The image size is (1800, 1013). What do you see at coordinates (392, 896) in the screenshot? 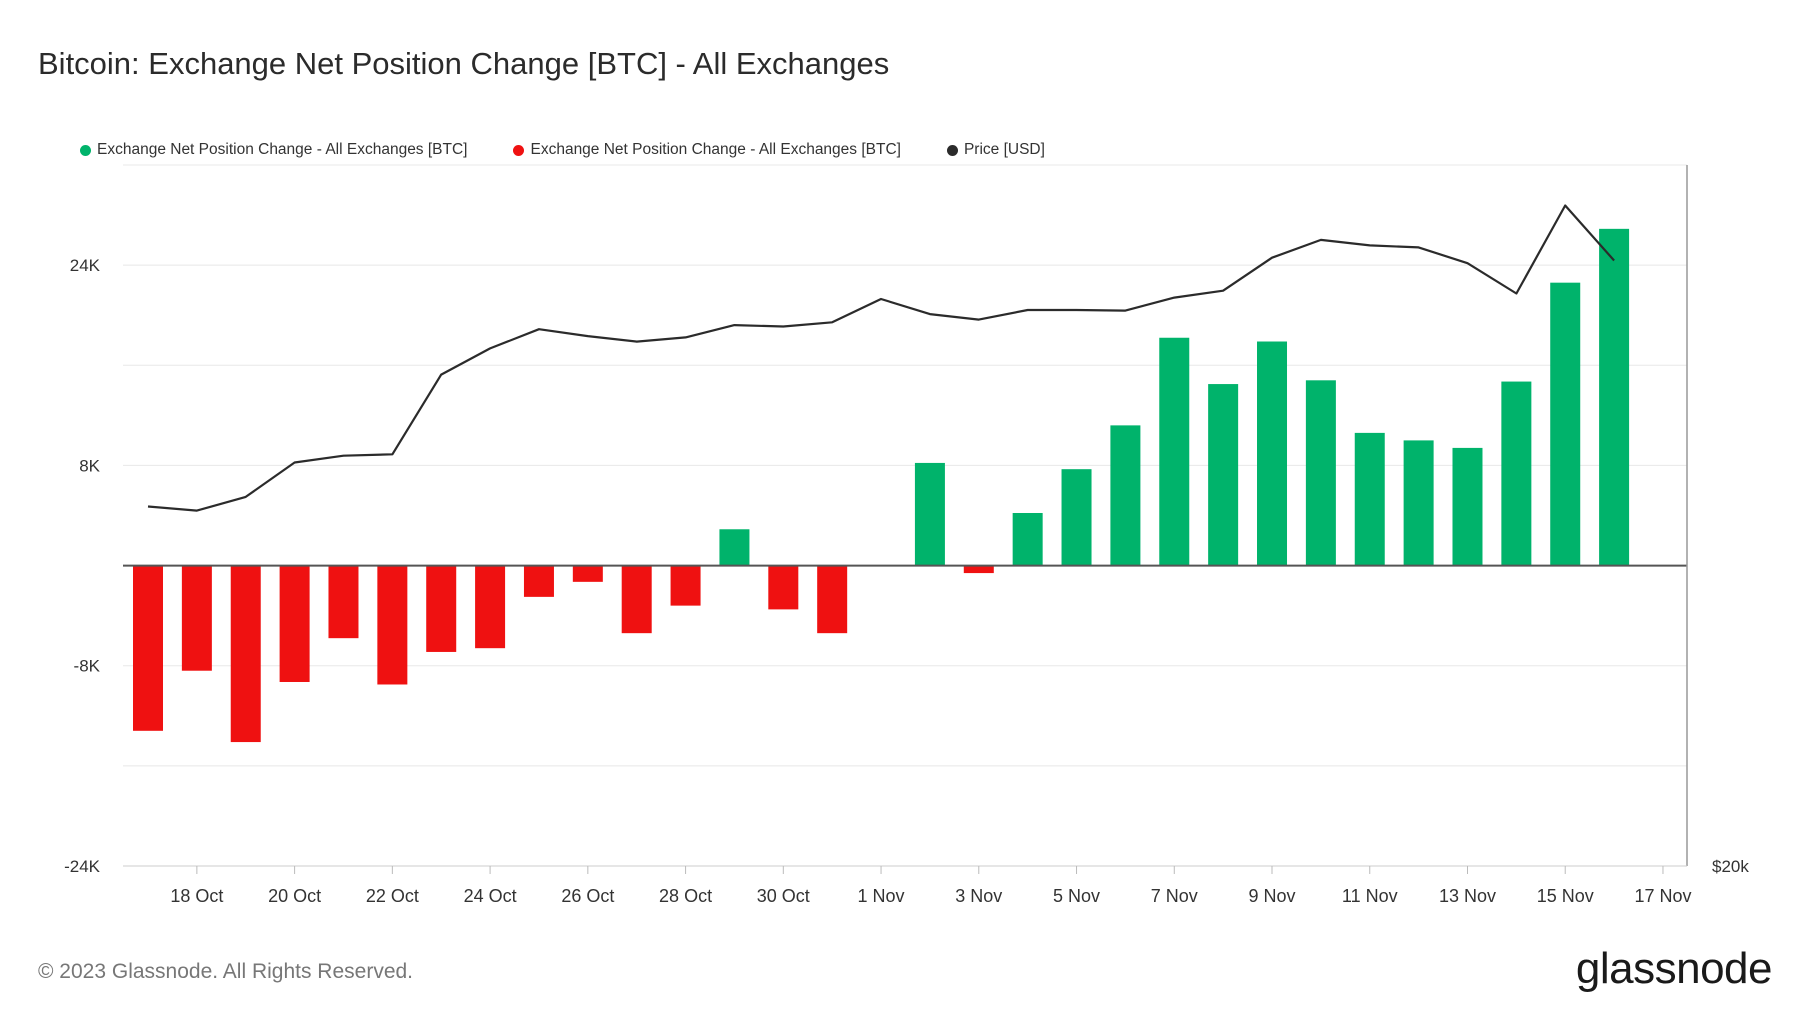
I see `x-tick-label: 22 Oct` at bounding box center [392, 896].